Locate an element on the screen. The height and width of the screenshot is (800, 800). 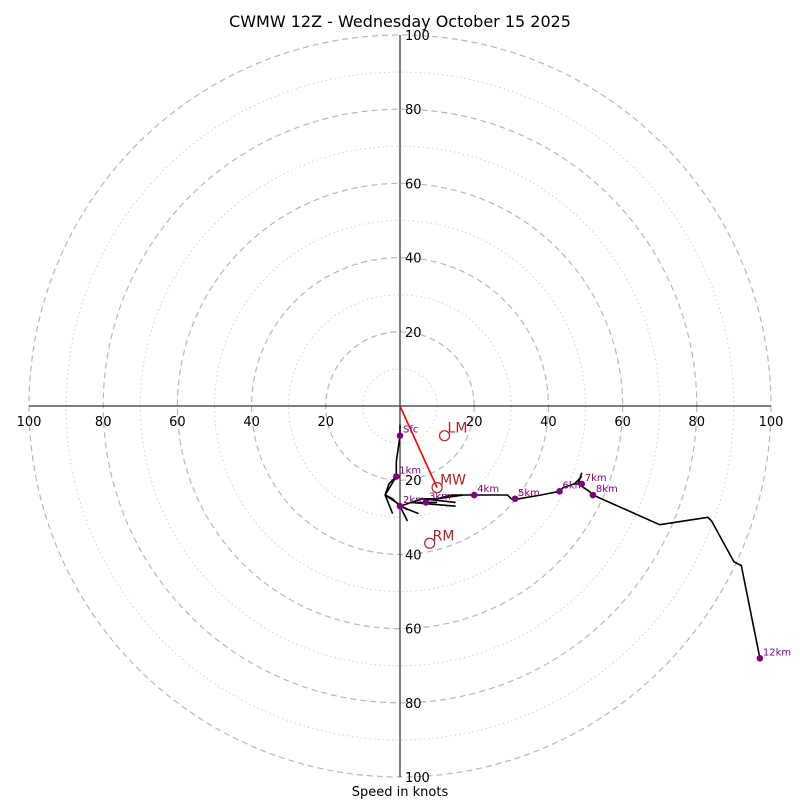
tick-label-bottom: 40 is located at coordinates (413, 555).